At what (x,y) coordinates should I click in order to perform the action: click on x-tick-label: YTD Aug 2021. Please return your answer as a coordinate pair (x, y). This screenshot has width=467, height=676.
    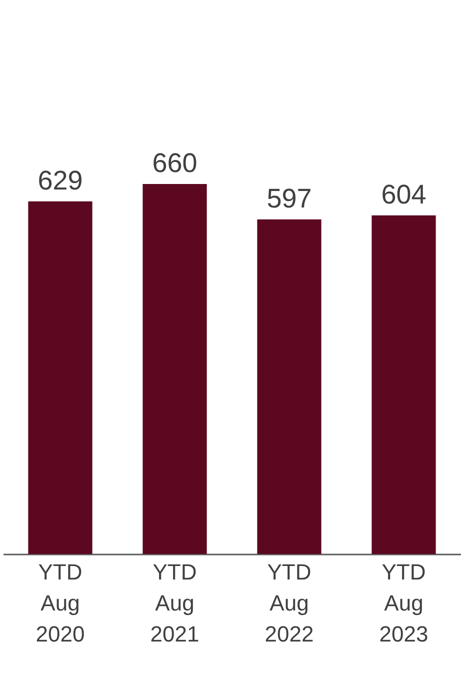
    Looking at the image, I should click on (175, 603).